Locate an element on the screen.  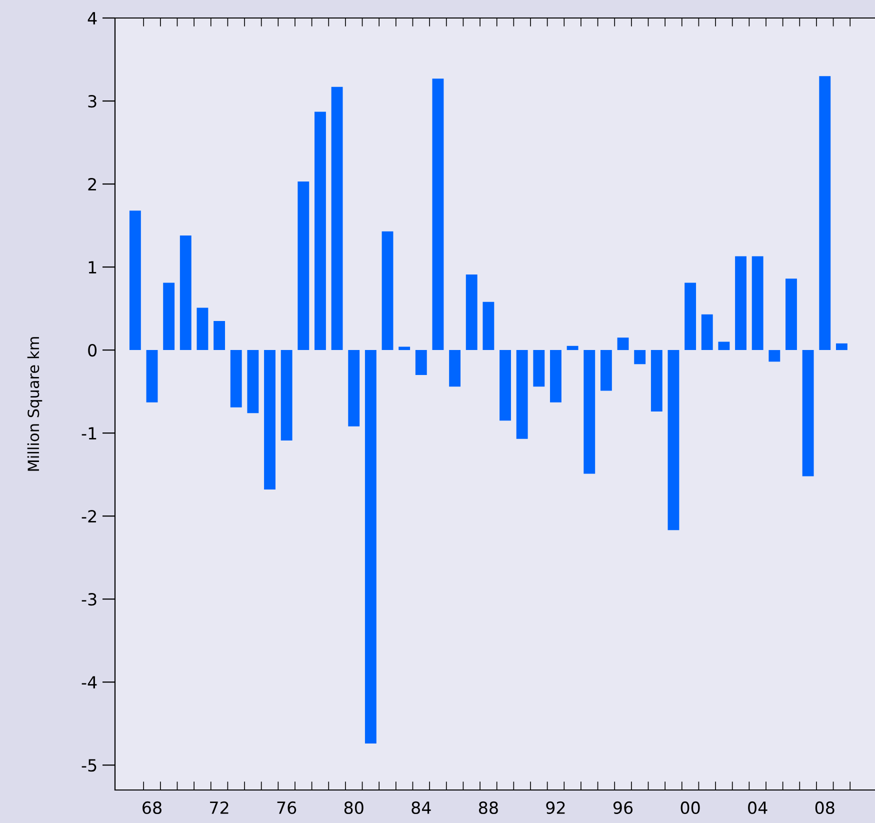
x-tick-label: 08 is located at coordinates (824, 807).